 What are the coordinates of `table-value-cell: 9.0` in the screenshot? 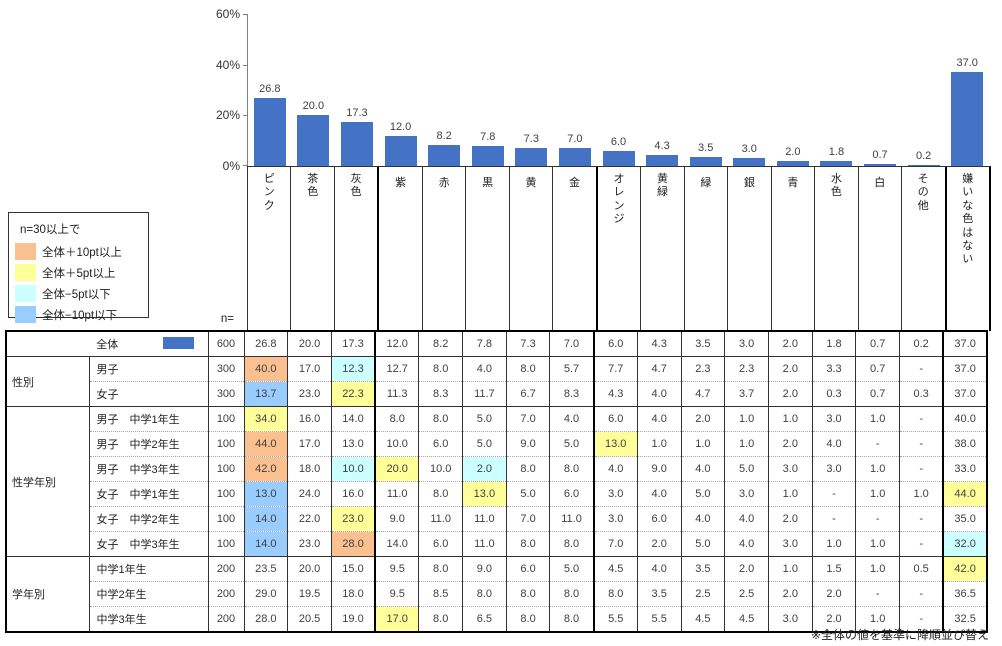 It's located at (484, 569).